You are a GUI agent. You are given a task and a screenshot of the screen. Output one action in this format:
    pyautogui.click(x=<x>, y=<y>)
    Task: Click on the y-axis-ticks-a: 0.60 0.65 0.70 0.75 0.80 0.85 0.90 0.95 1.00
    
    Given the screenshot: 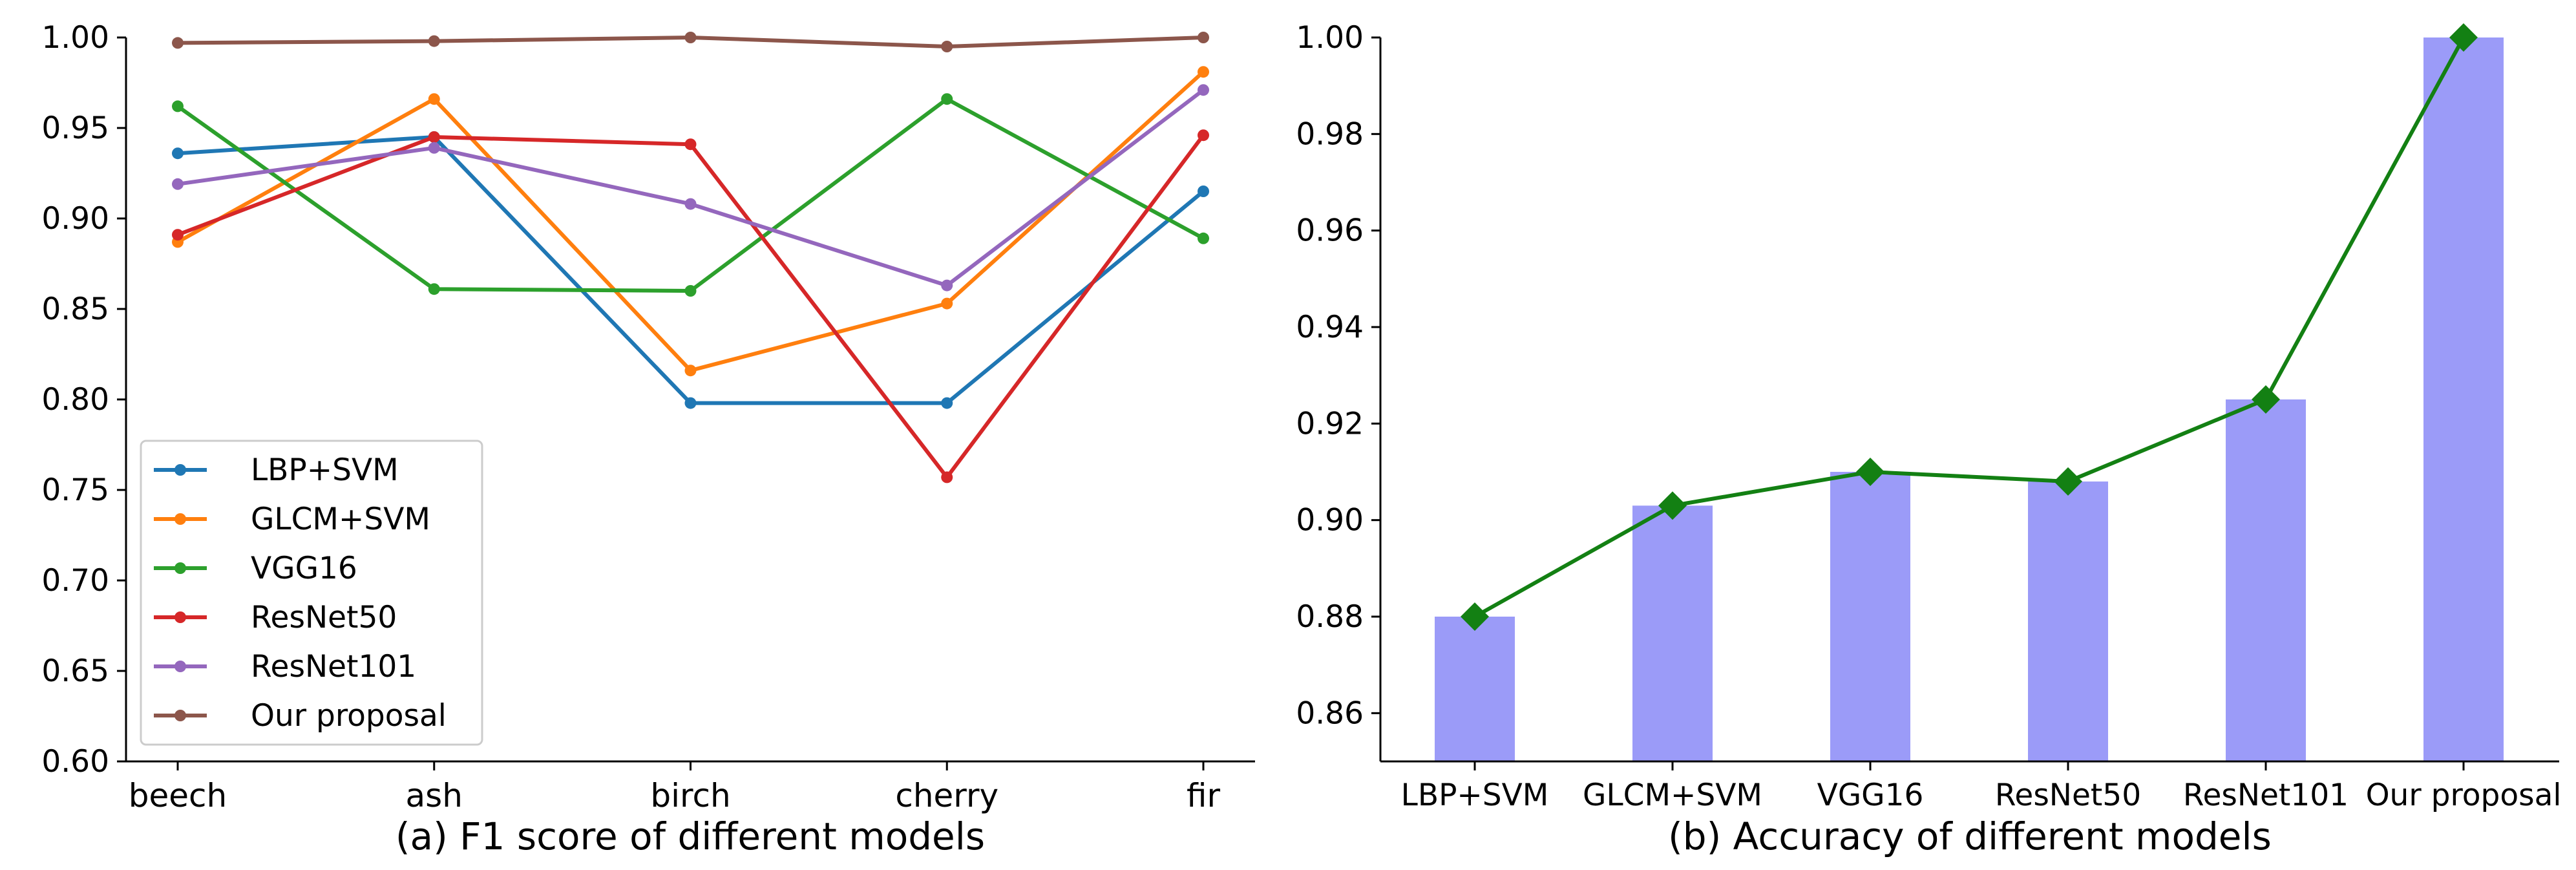 What is the action you would take?
    pyautogui.click(x=83, y=400)
    